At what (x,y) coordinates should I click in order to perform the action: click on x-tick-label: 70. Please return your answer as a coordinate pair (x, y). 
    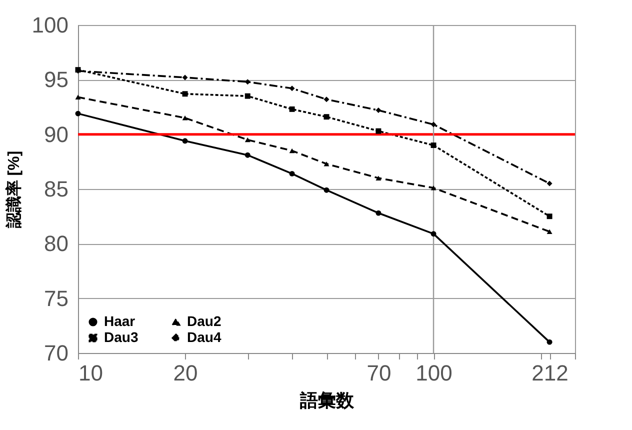
    Looking at the image, I should click on (379, 373).